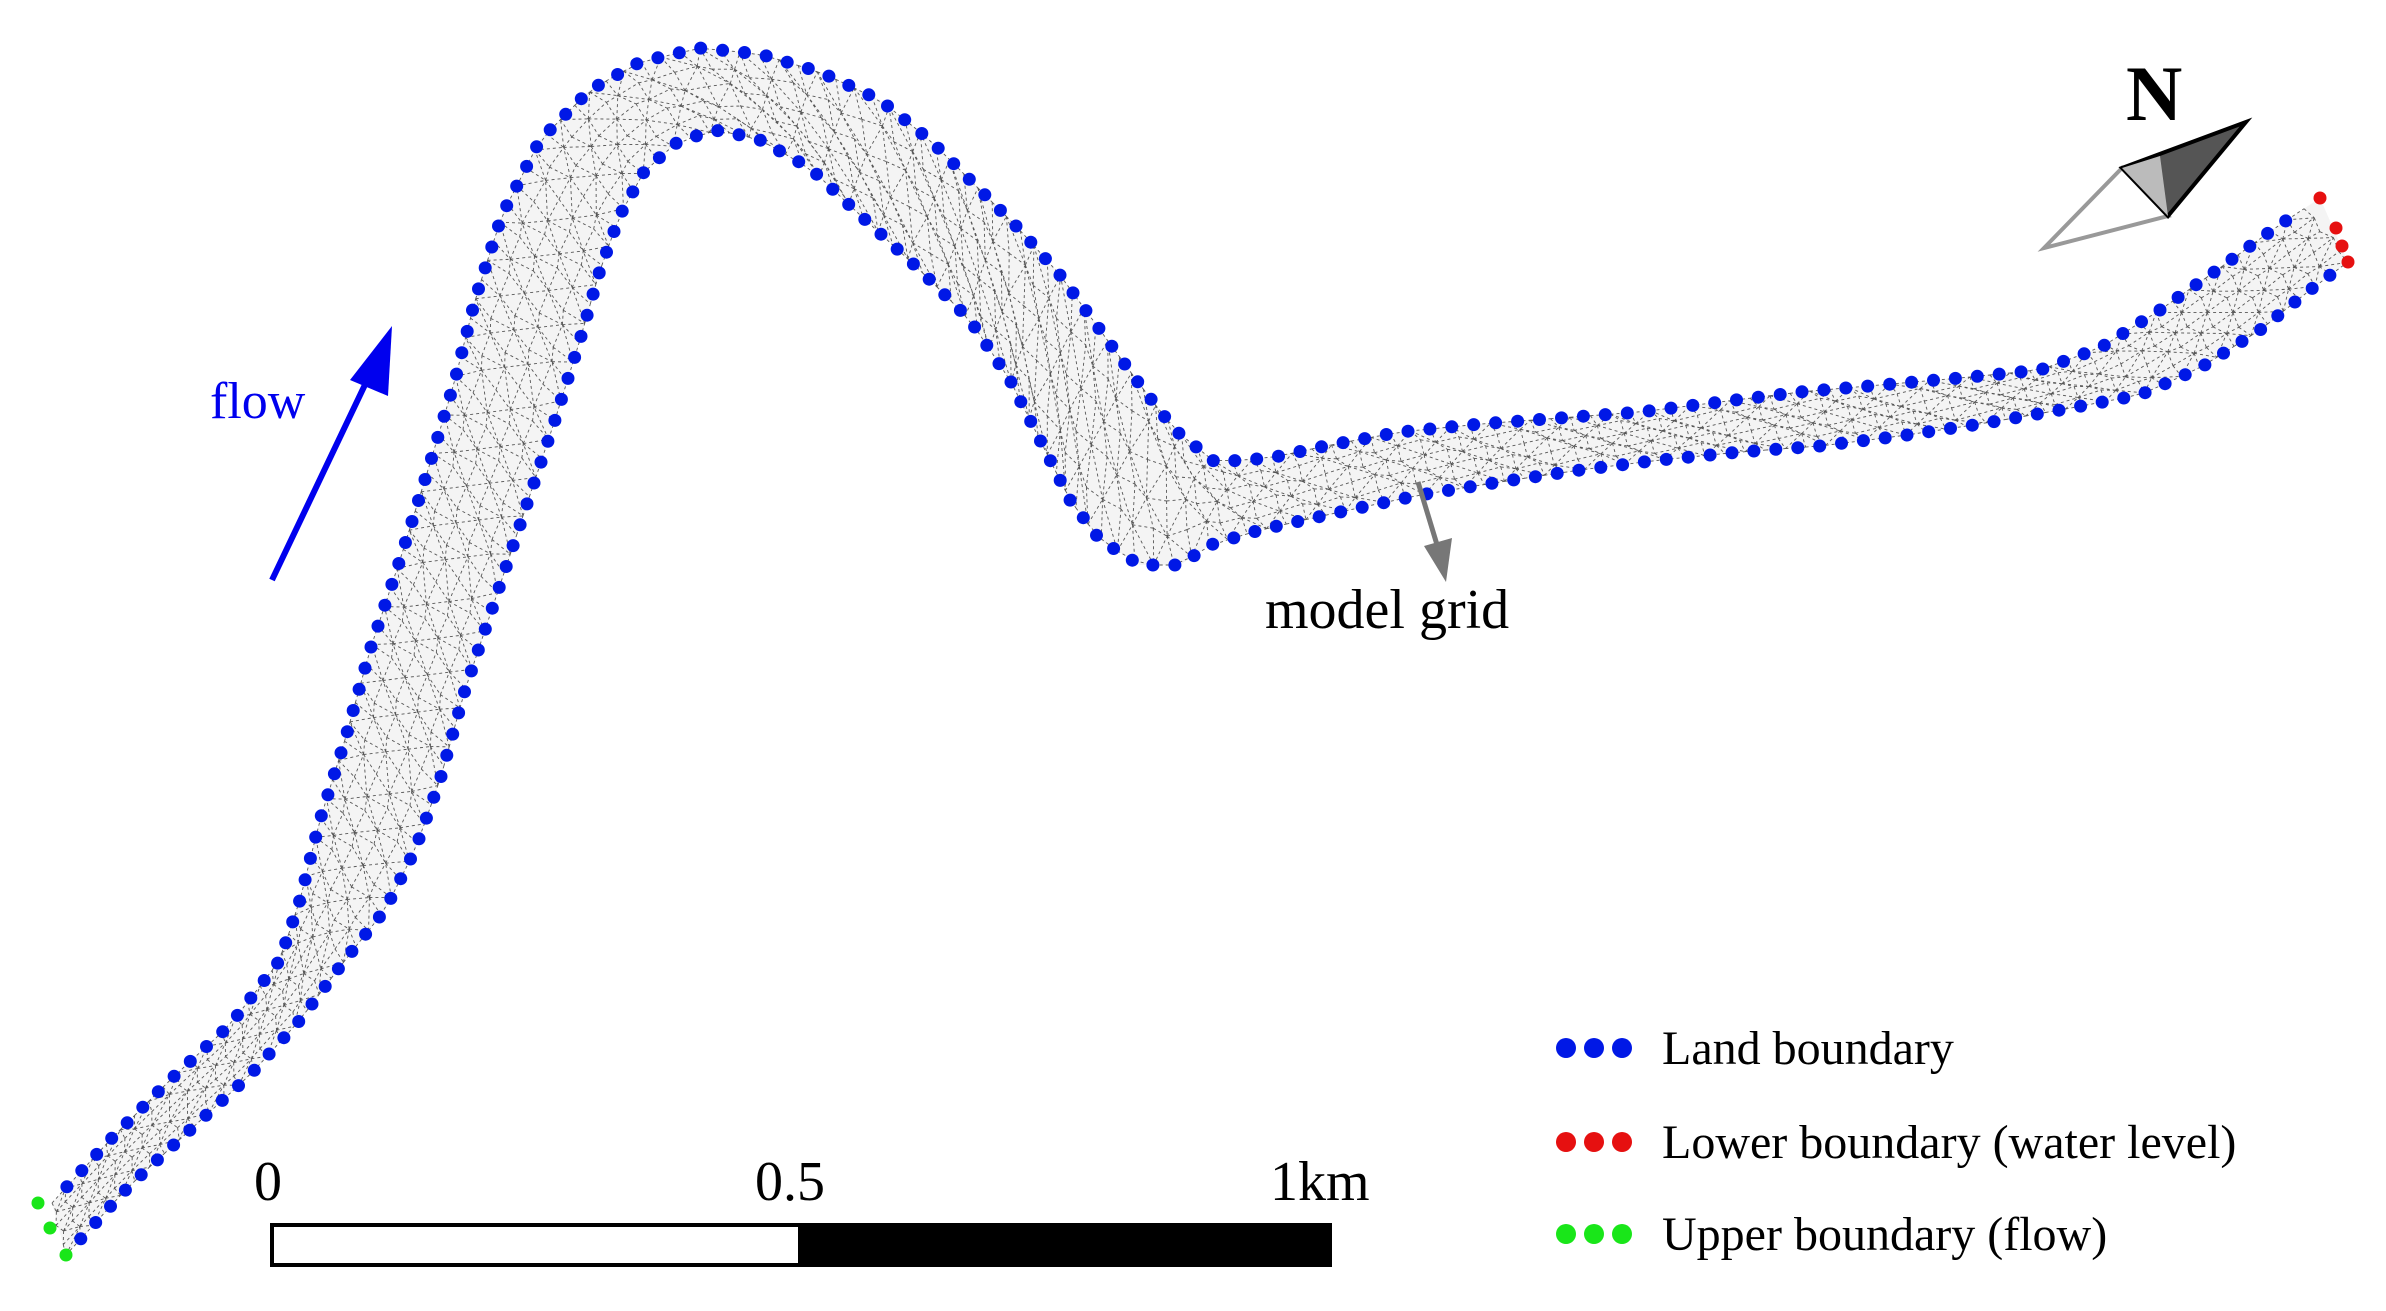 This screenshot has width=2386, height=1311. I want to click on scale-label-0: 0, so click(268, 1182).